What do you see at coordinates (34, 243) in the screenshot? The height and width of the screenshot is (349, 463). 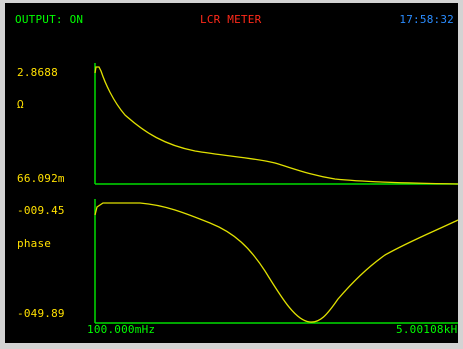 I see `phase-unit: phase` at bounding box center [34, 243].